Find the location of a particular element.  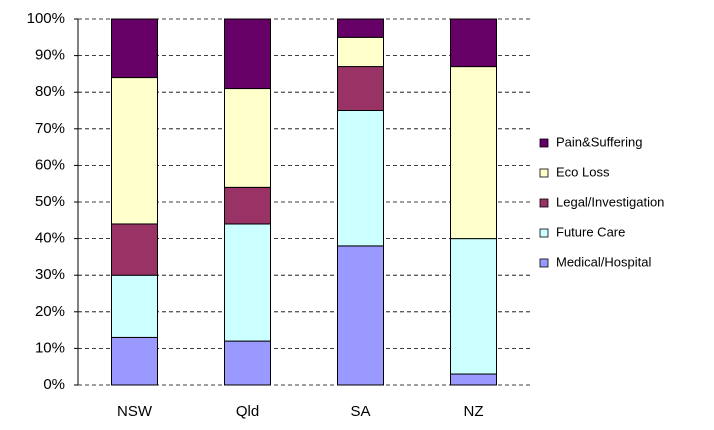

y-tick-label: 70% is located at coordinates (50, 128).